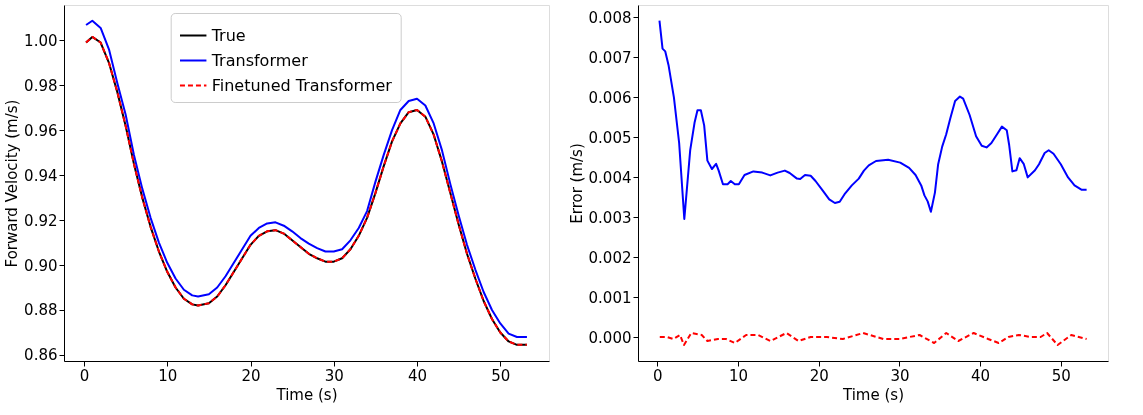 This screenshot has height=415, width=1143. I want to click on legend-label: Finetuned Transformer, so click(302, 85).